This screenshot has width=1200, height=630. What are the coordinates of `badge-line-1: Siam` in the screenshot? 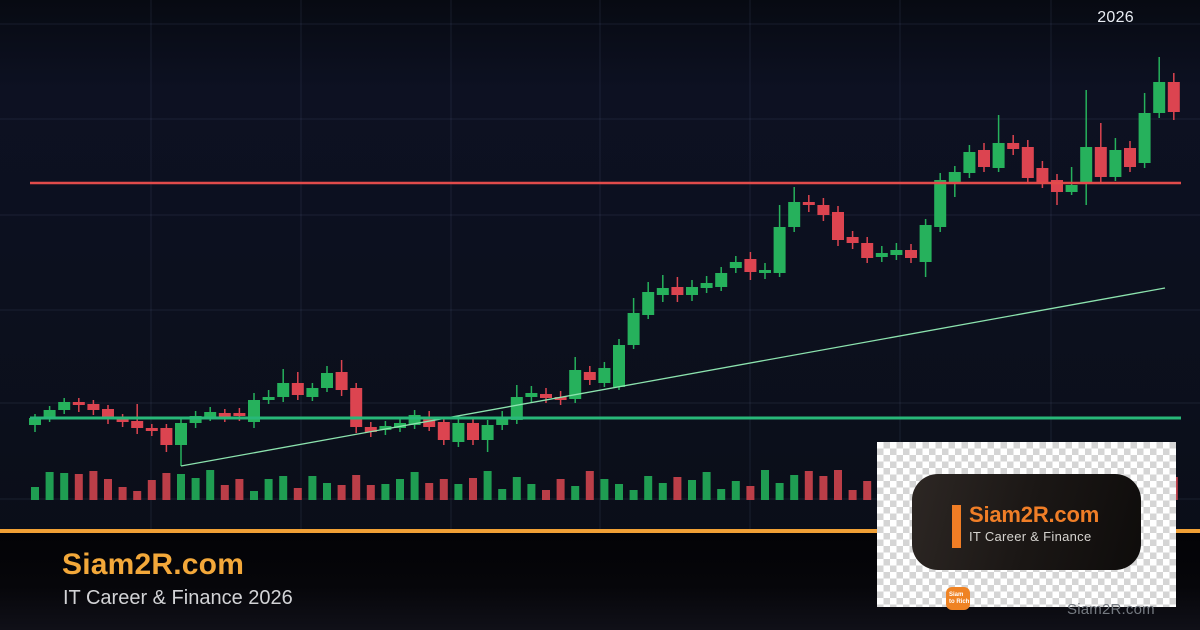 It's located at (956, 594).